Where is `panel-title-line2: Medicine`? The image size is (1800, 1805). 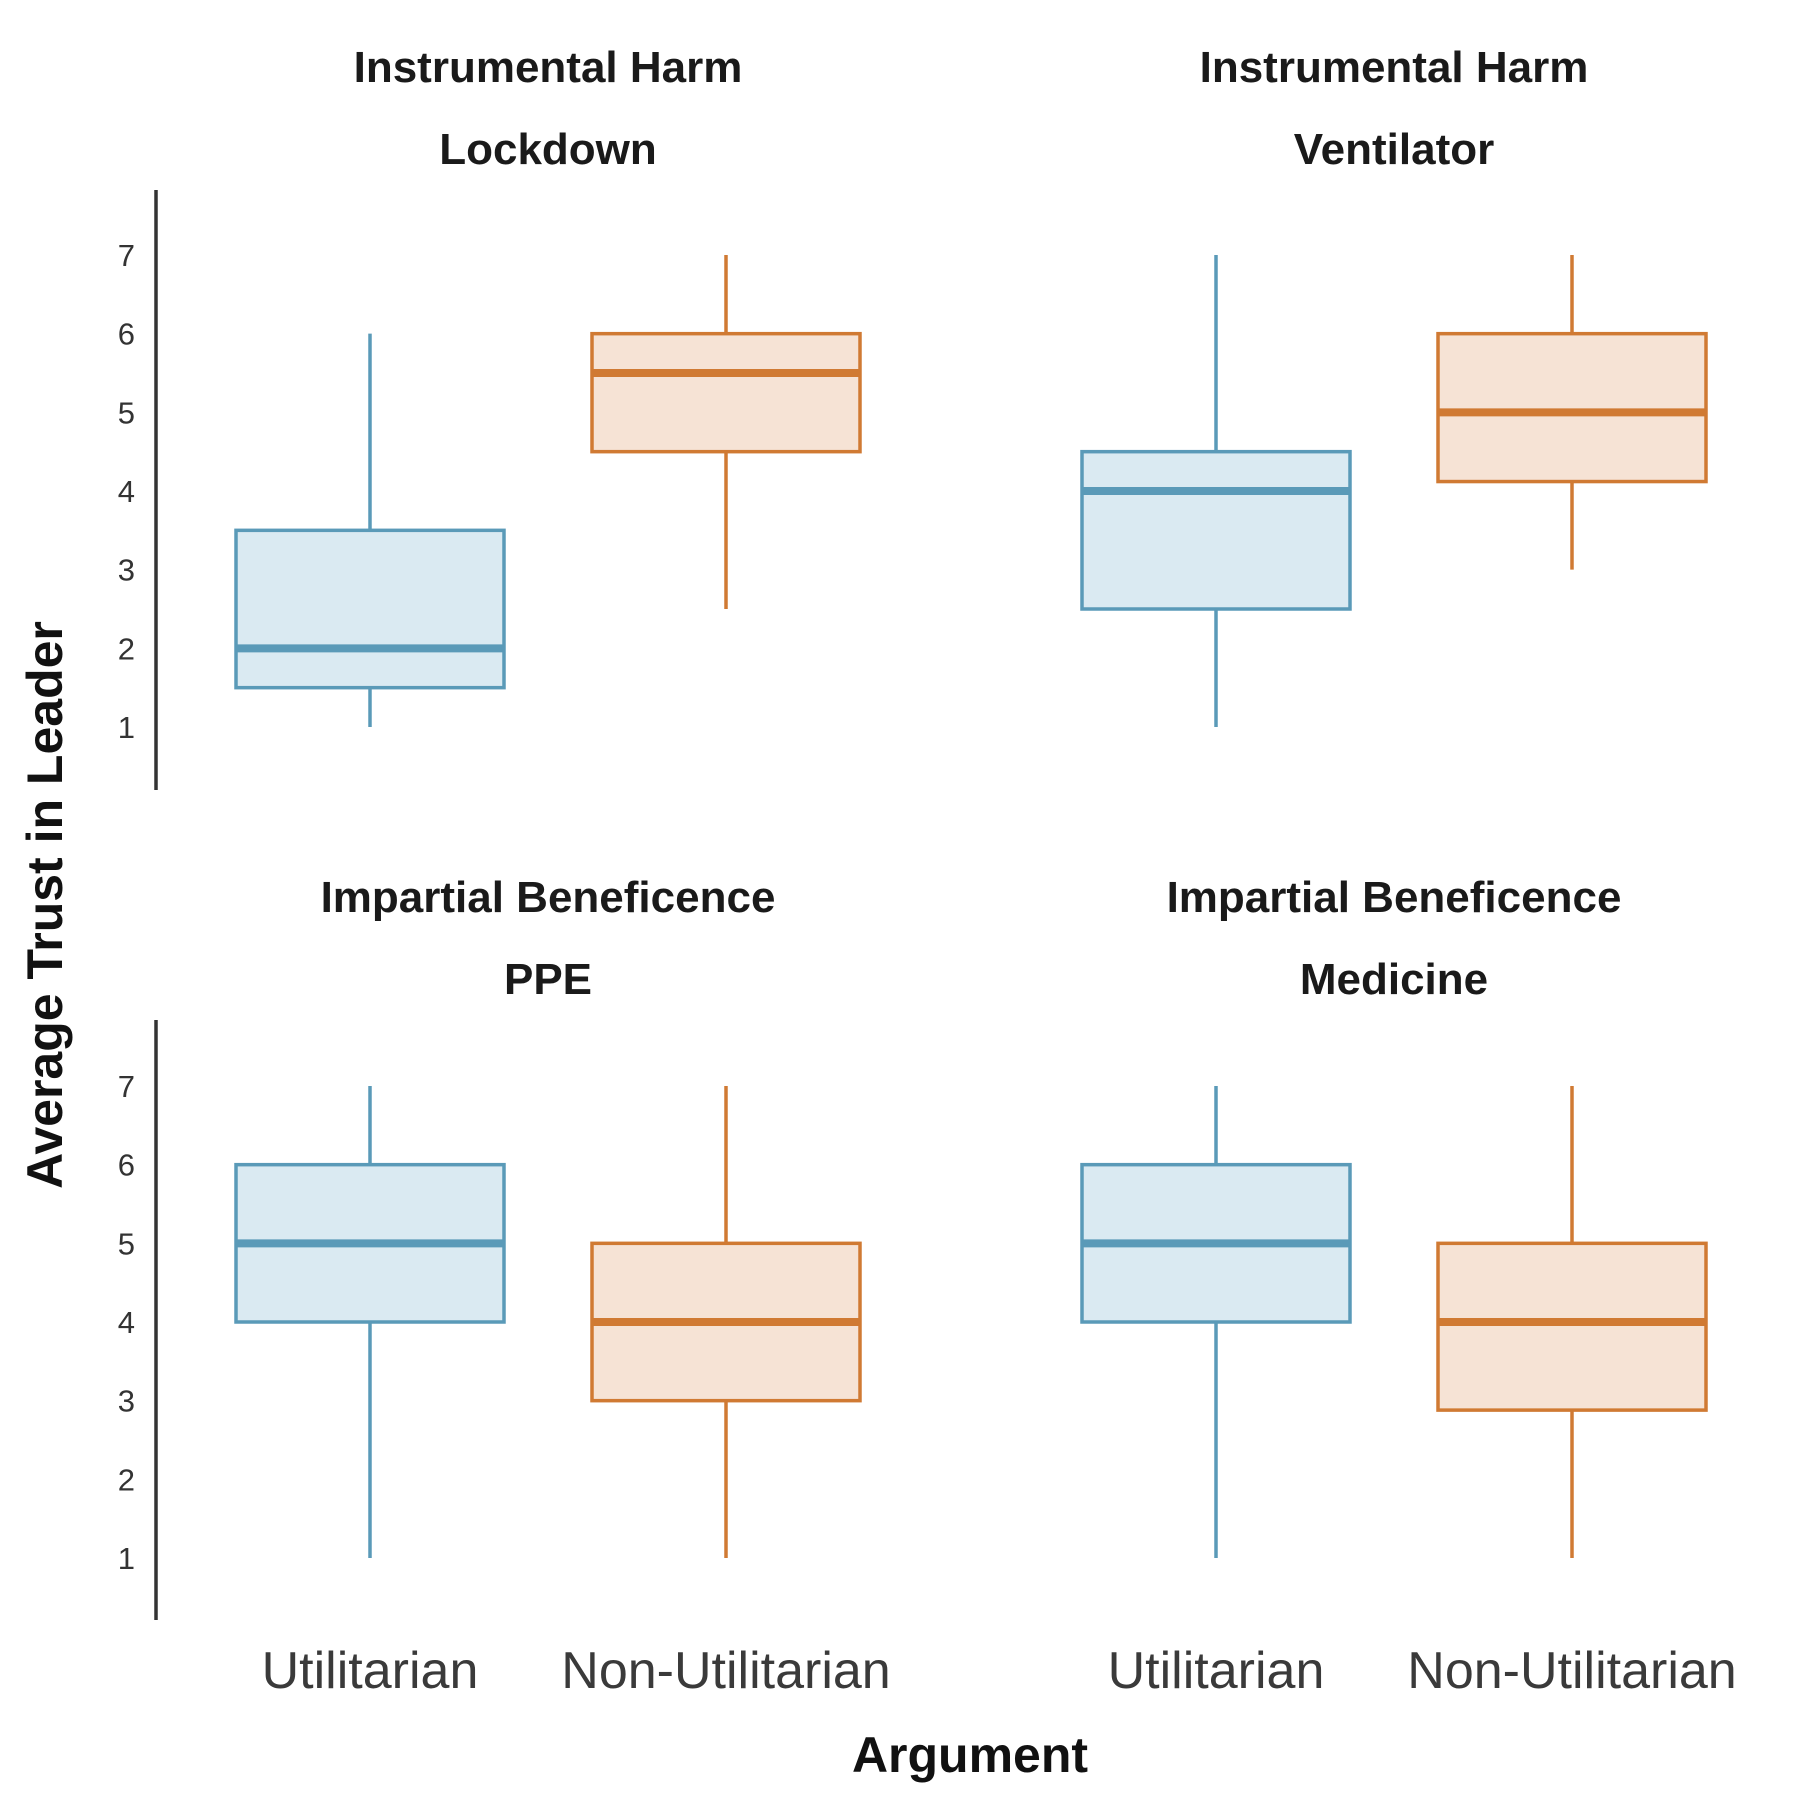
panel-title-line2: Medicine is located at coordinates (1394, 979).